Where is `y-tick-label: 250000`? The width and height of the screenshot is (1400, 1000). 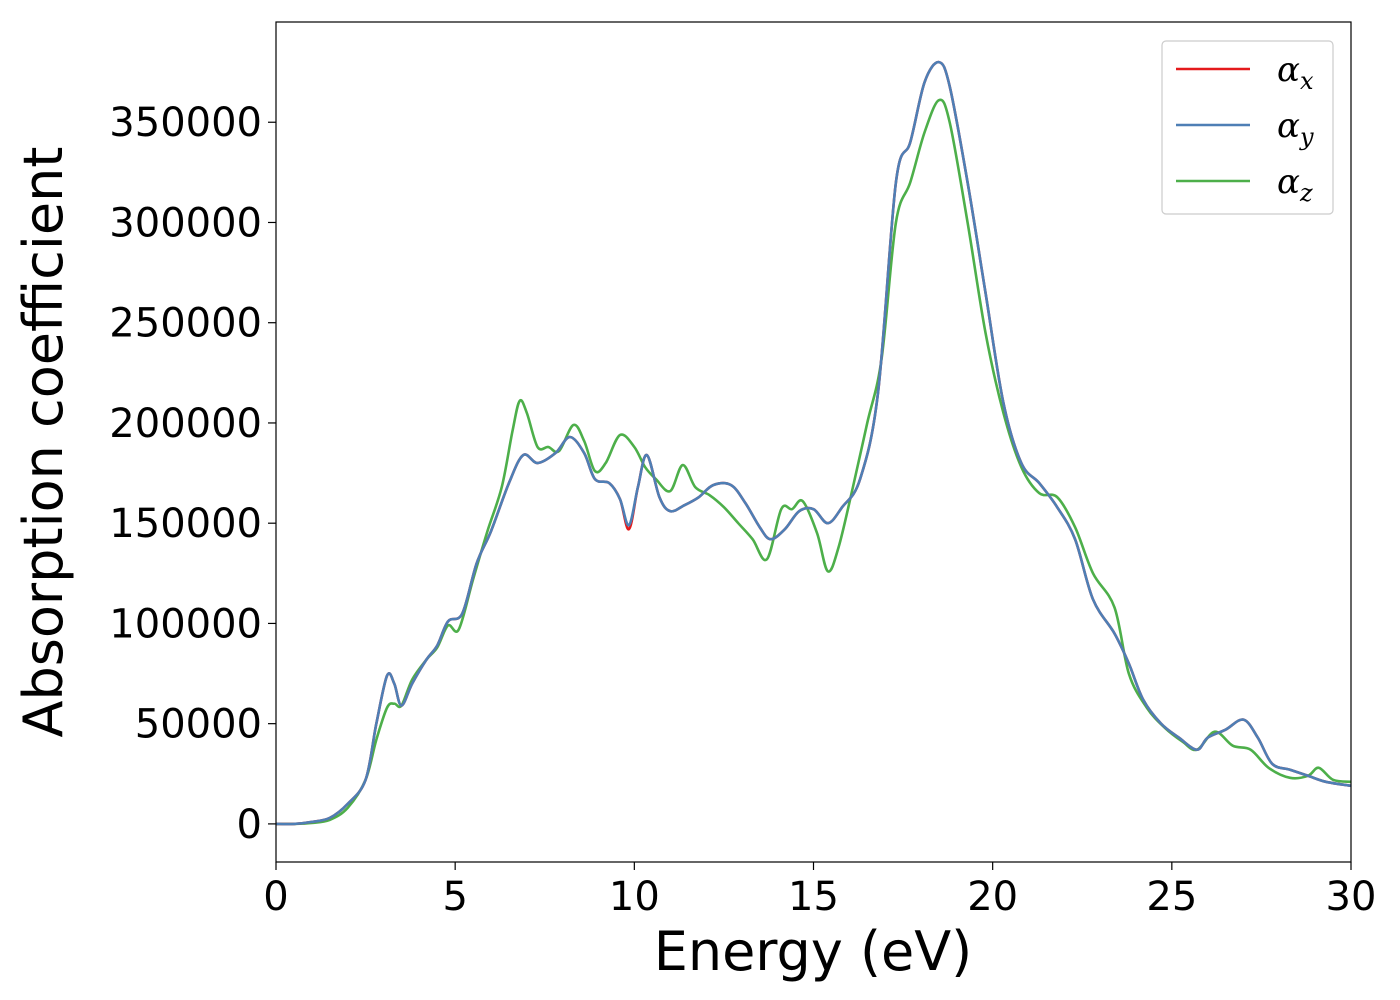 y-tick-label: 250000 is located at coordinates (185, 324).